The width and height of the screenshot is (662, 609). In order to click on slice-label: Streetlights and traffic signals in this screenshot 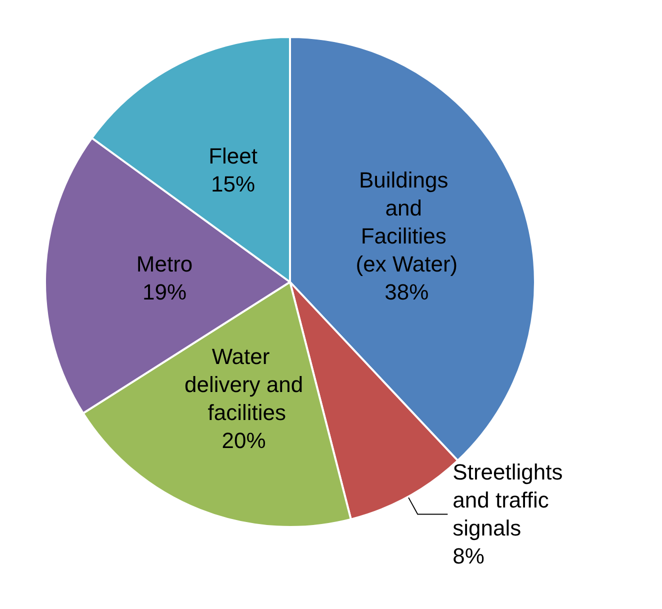, I will do `click(510, 500)`.